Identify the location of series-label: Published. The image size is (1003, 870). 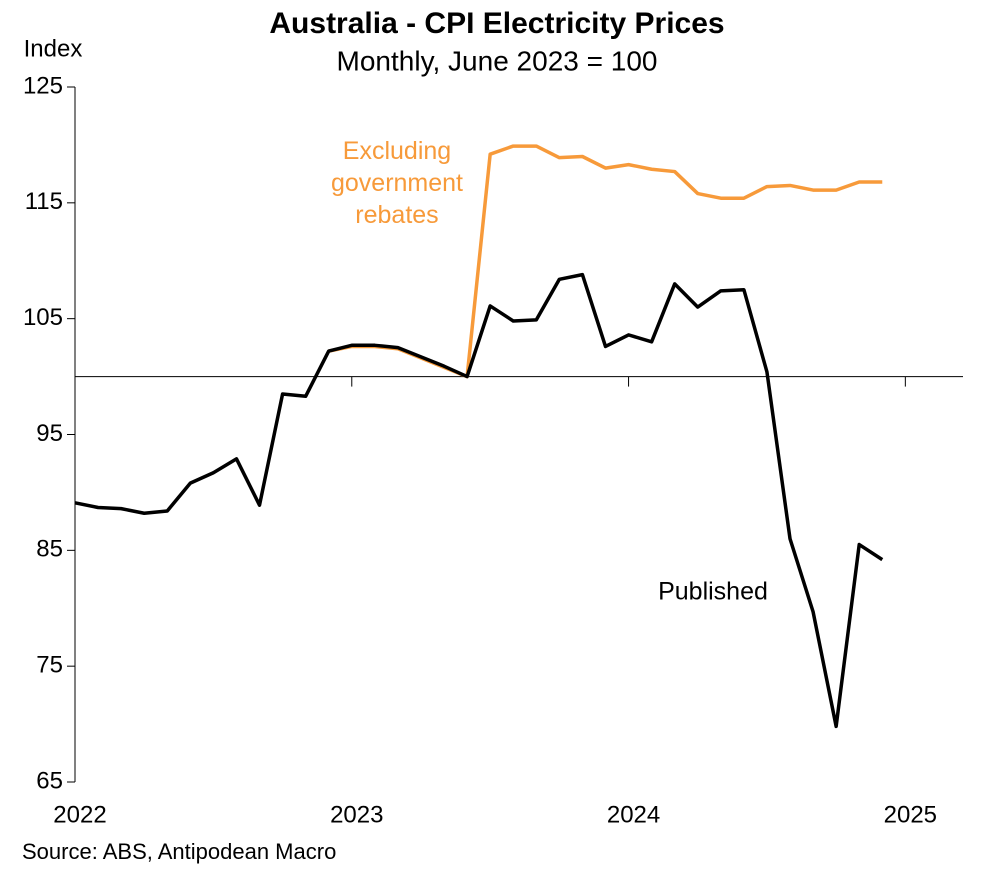
(713, 592).